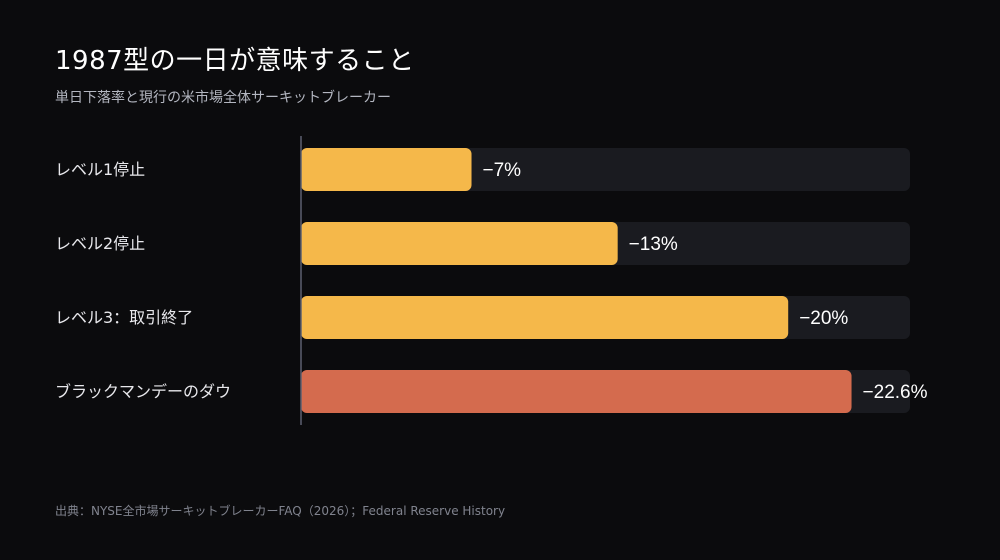 The height and width of the screenshot is (560, 1000). I want to click on value-label: −13%, so click(653, 244).